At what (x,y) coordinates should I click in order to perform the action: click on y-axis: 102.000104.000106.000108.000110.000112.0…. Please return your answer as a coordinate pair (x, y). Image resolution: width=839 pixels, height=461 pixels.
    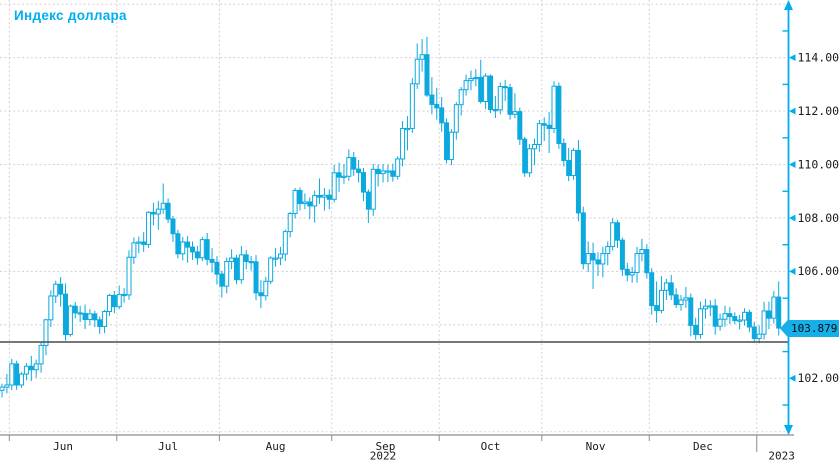
    Looking at the image, I should click on (810, 217).